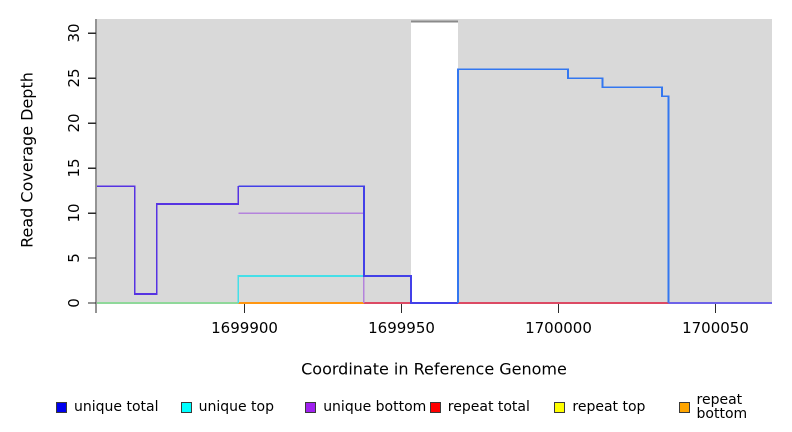 Image resolution: width=792 pixels, height=432 pixels. What do you see at coordinates (401, 328) in the screenshot?
I see `x-tick-label-1699950: 1699950` at bounding box center [401, 328].